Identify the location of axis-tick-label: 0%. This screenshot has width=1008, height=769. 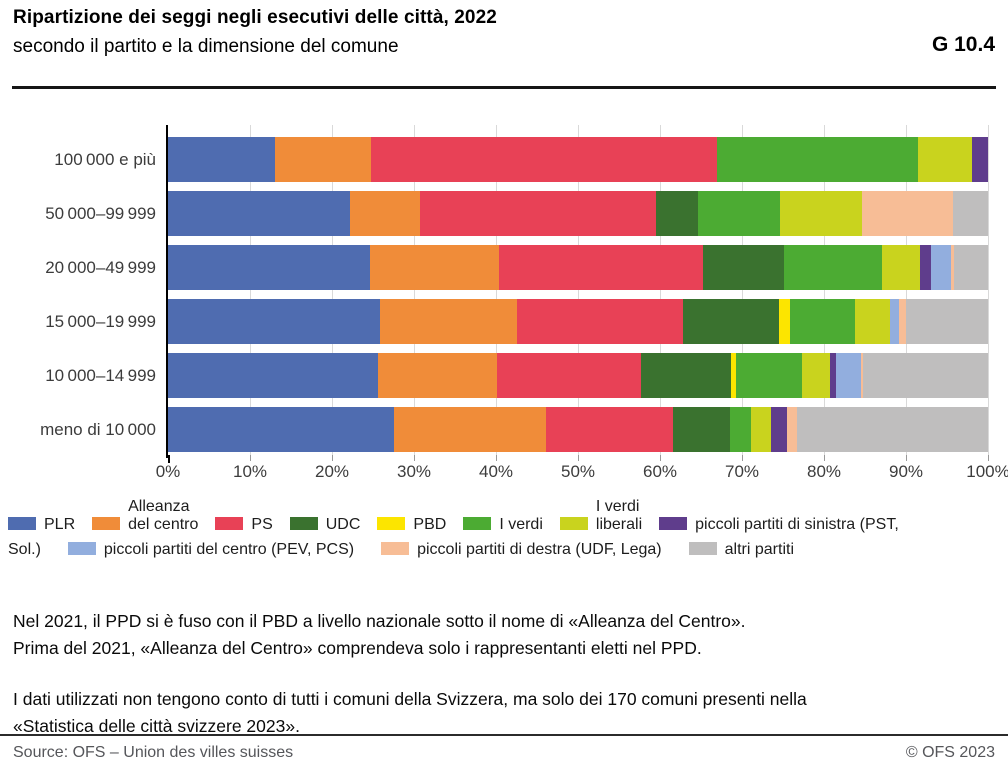
(168, 471).